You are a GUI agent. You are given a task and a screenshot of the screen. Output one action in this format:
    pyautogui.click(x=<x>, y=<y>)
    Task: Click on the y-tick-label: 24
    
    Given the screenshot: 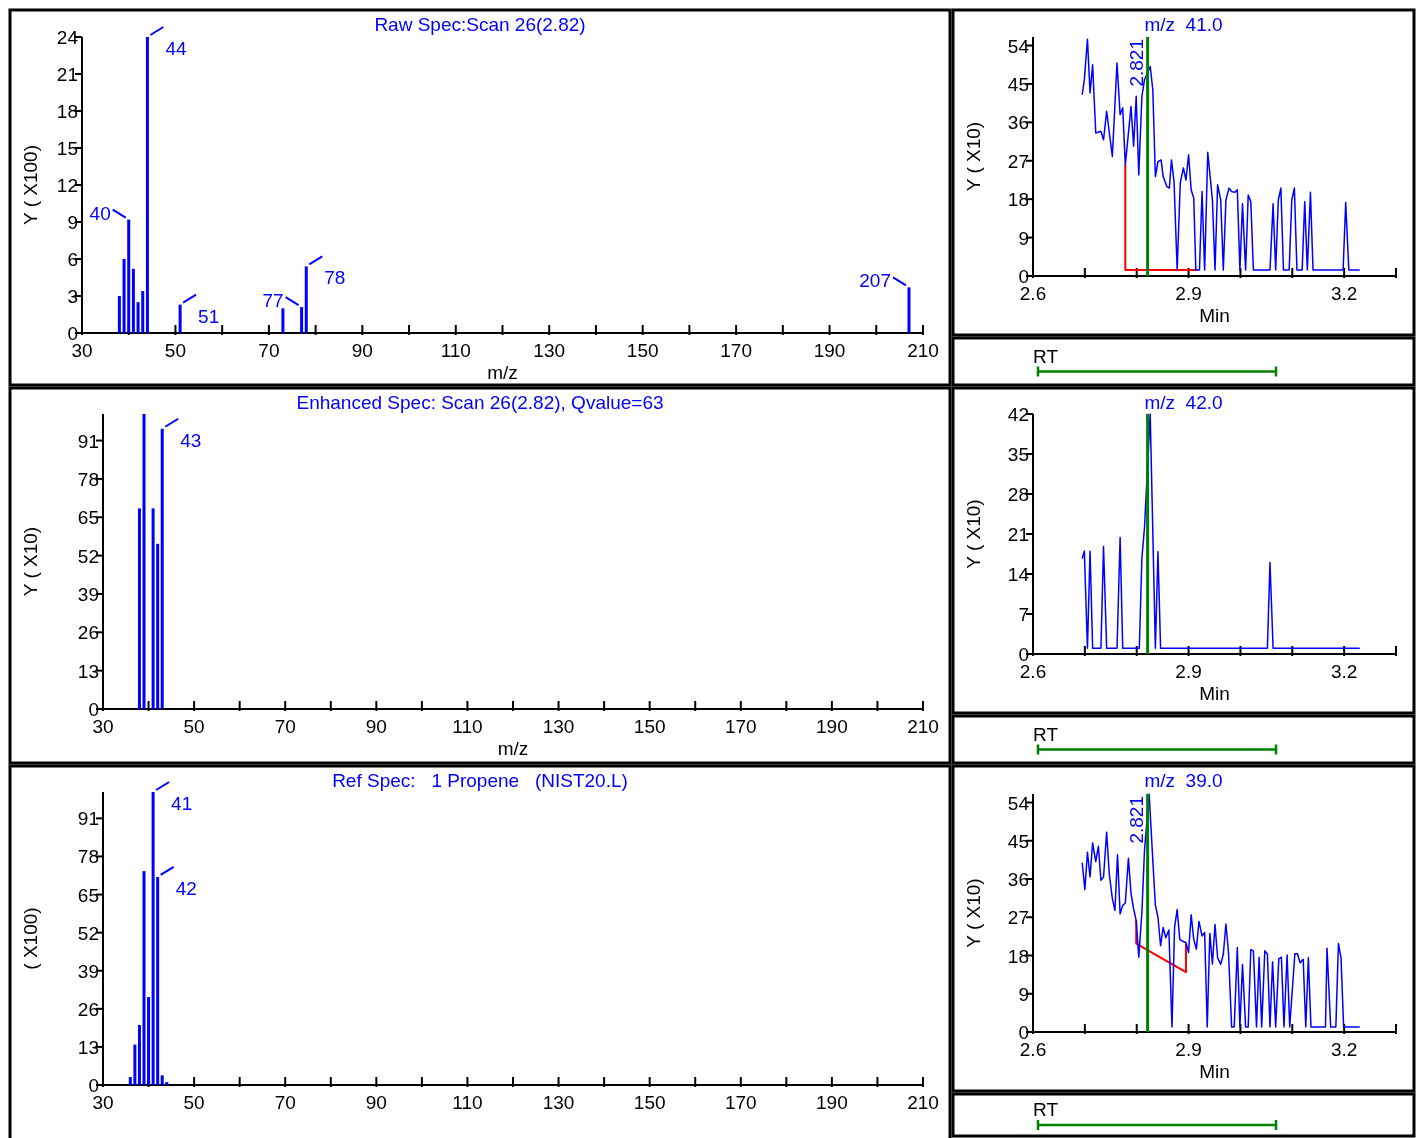 What is the action you would take?
    pyautogui.click(x=67, y=37)
    